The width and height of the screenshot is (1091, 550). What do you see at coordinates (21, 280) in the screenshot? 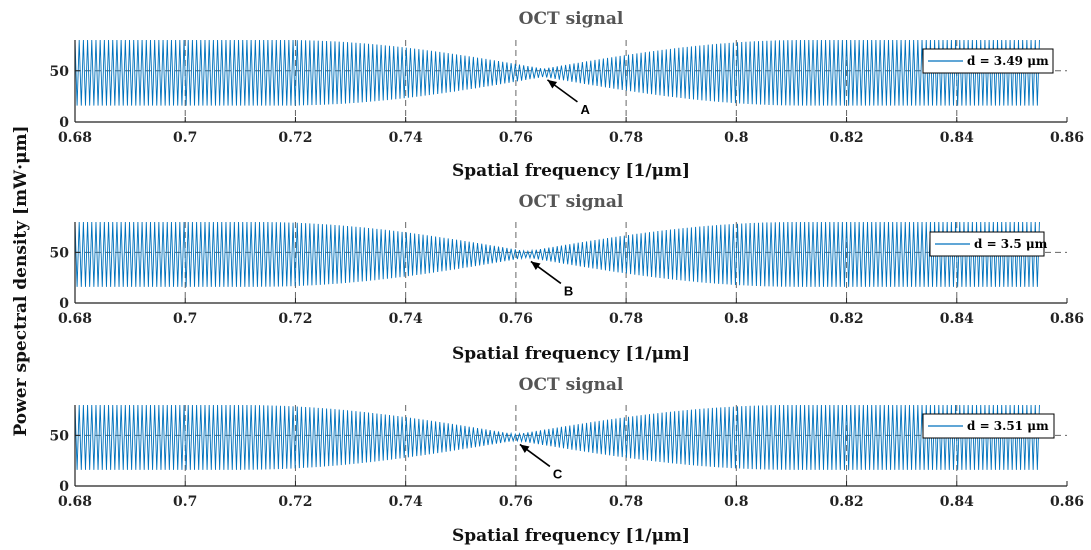
I see `figure-ylabel: Power spectral density [mW·μm]` at bounding box center [21, 280].